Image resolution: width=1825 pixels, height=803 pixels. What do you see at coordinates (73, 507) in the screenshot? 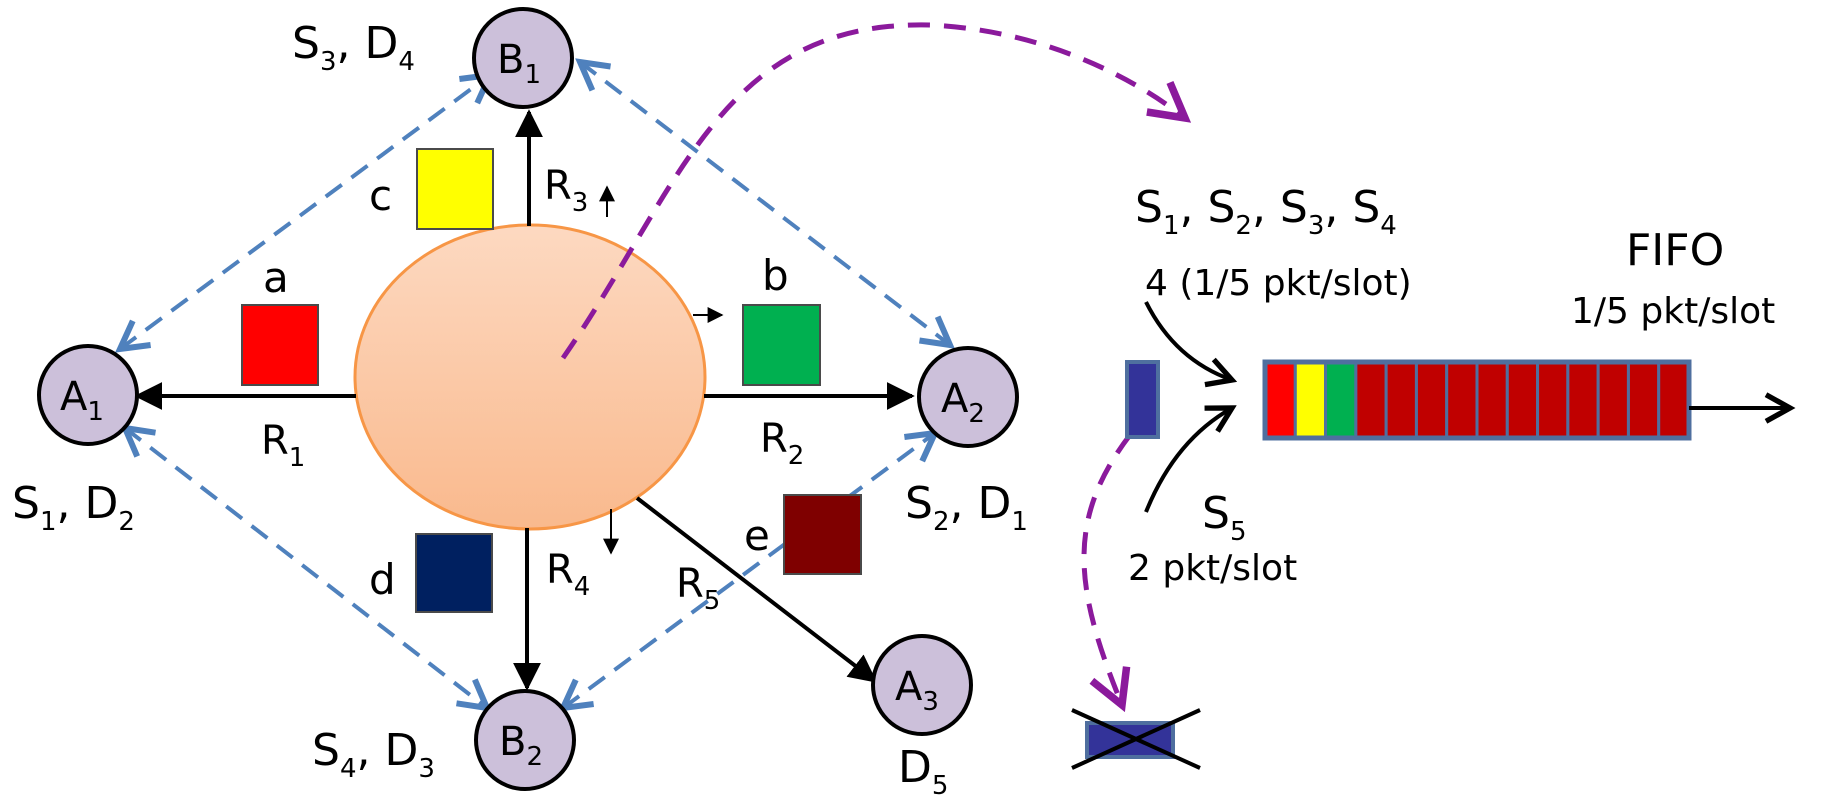
I see `a1-annotation: S1, D2` at bounding box center [73, 507].